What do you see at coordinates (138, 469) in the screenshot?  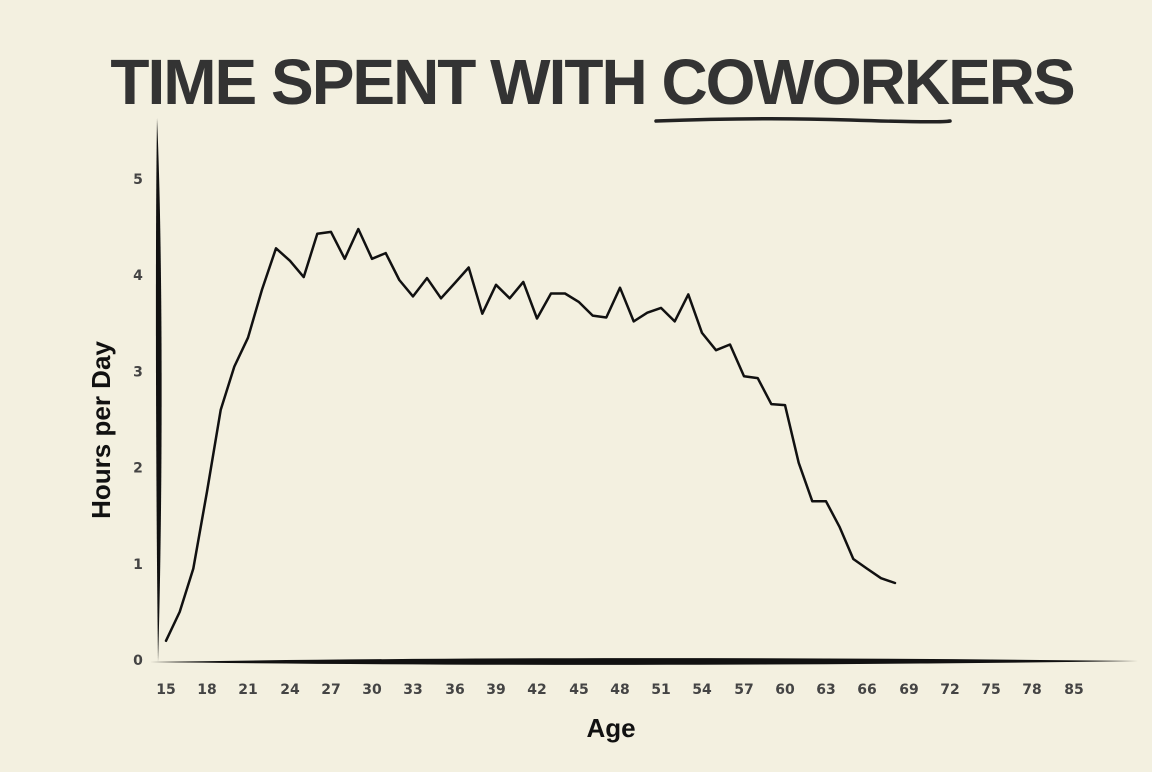 I see `y-tick-label: 2` at bounding box center [138, 469].